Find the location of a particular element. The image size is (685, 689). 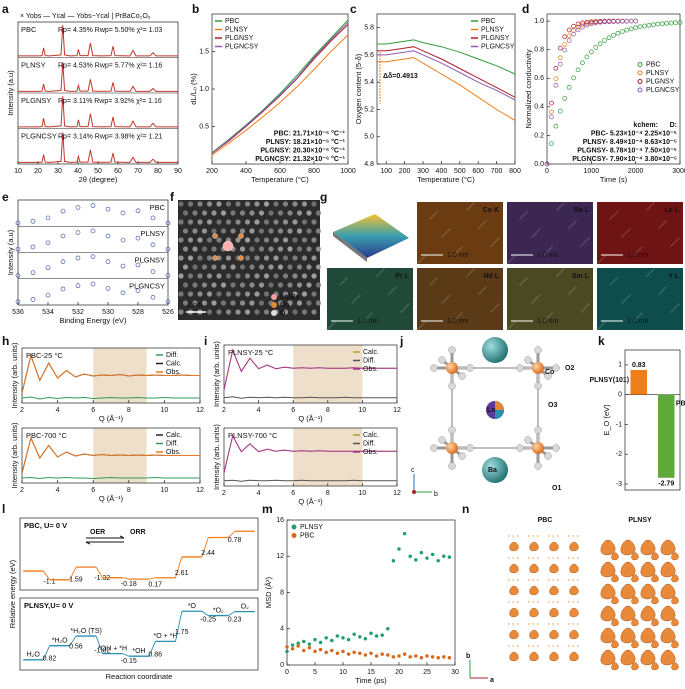

chart-title: PLNSY-25 °C is located at coordinates (251, 352).